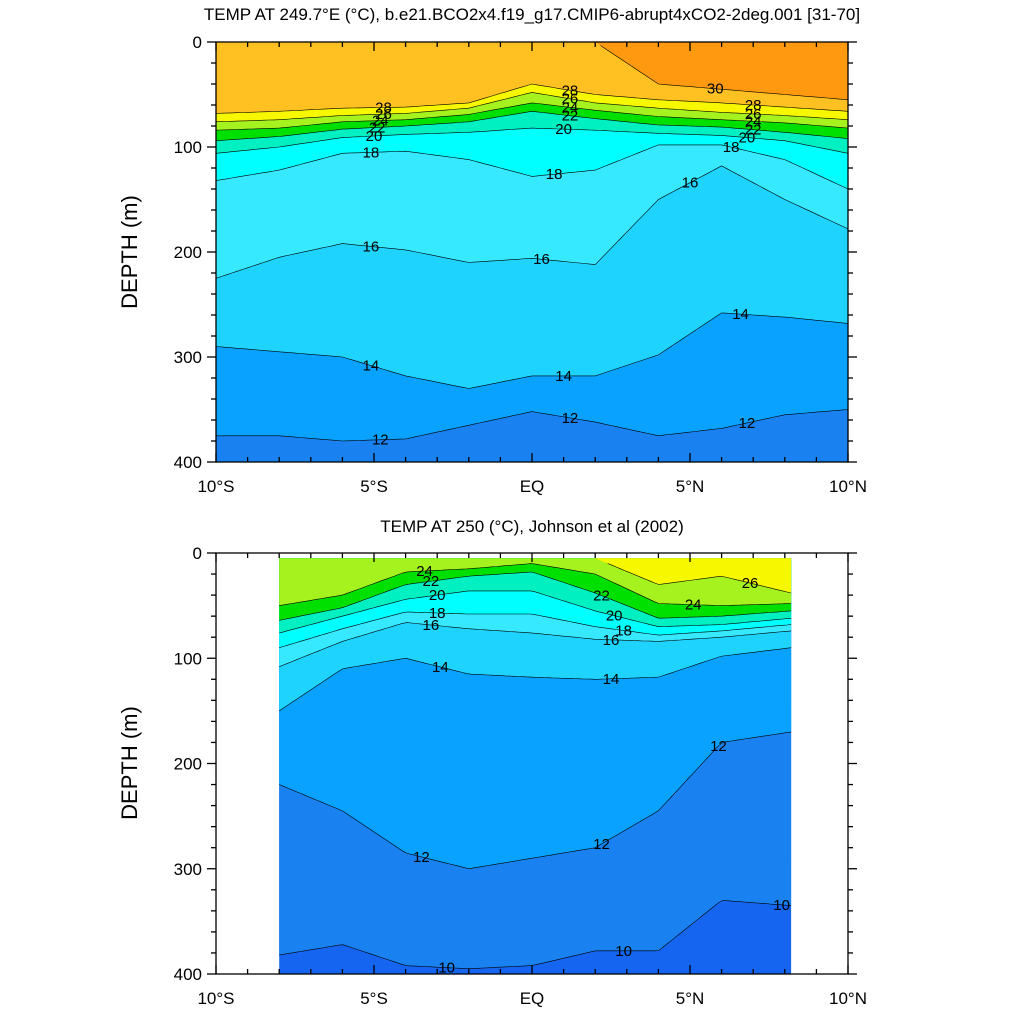 Image resolution: width=1024 pixels, height=1024 pixels. Describe the element at coordinates (715, 89) in the screenshot. I see `contour-label: 30` at that location.